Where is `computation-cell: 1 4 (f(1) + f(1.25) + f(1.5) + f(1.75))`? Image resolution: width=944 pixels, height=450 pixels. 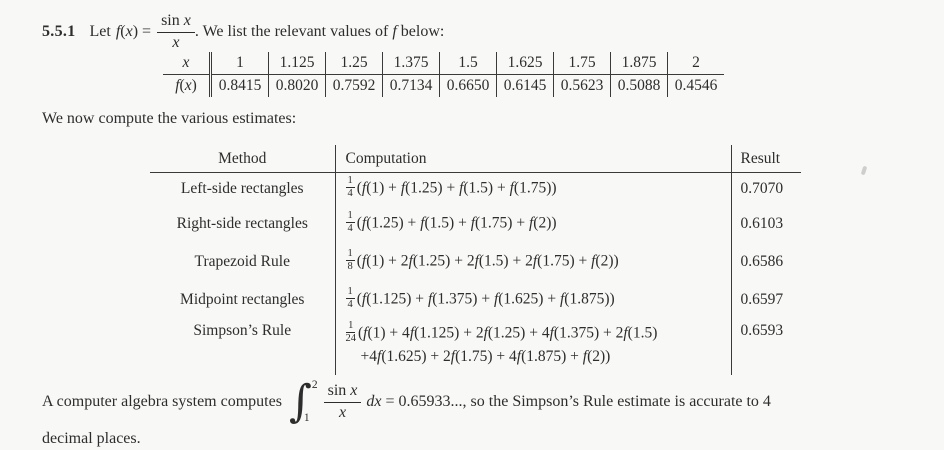 computation-cell: 1 4 (f(1) + f(1.25) + f(1.5) + f(1.75)) is located at coordinates (533, 188).